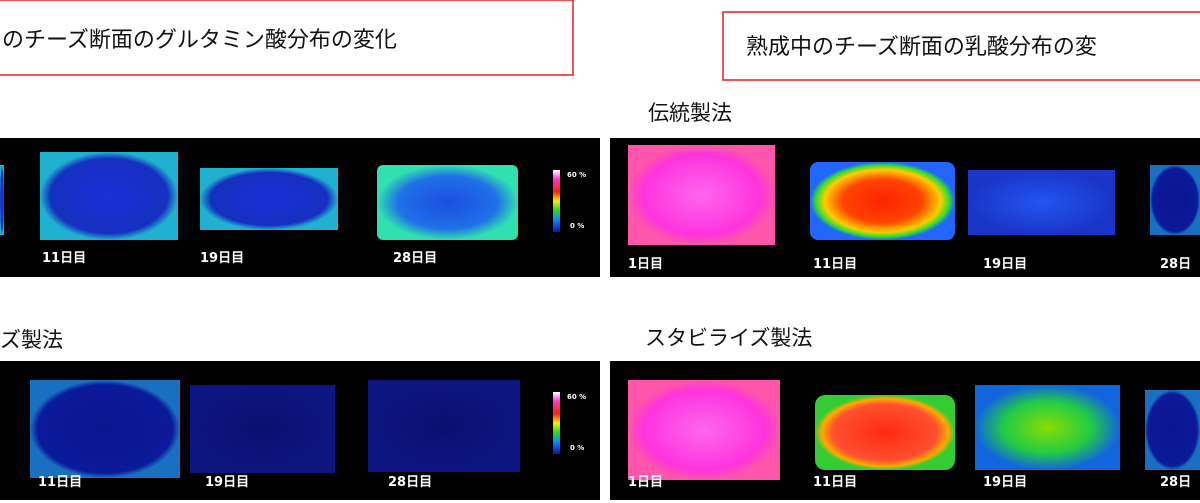 The image size is (1200, 503). What do you see at coordinates (921, 47) in the screenshot?
I see `title: 熟成中のチーズ断面の乳酸分布の変` at bounding box center [921, 47].